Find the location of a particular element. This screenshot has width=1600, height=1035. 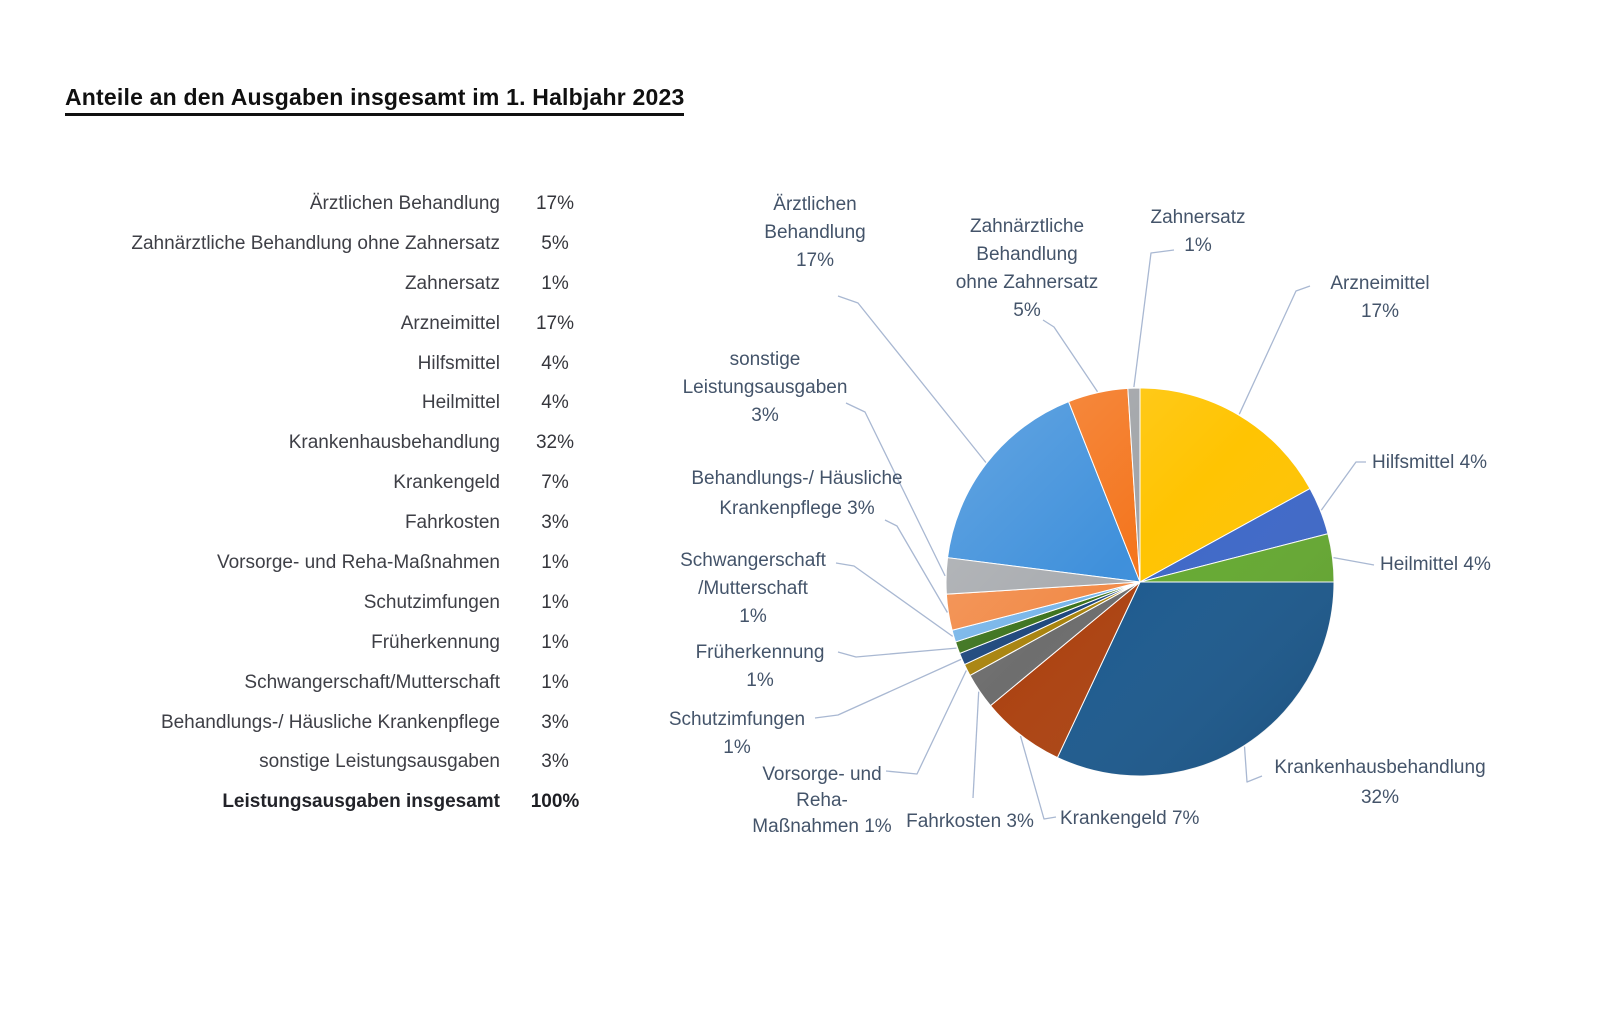

row-label: Arzneimittel is located at coordinates (450, 323).